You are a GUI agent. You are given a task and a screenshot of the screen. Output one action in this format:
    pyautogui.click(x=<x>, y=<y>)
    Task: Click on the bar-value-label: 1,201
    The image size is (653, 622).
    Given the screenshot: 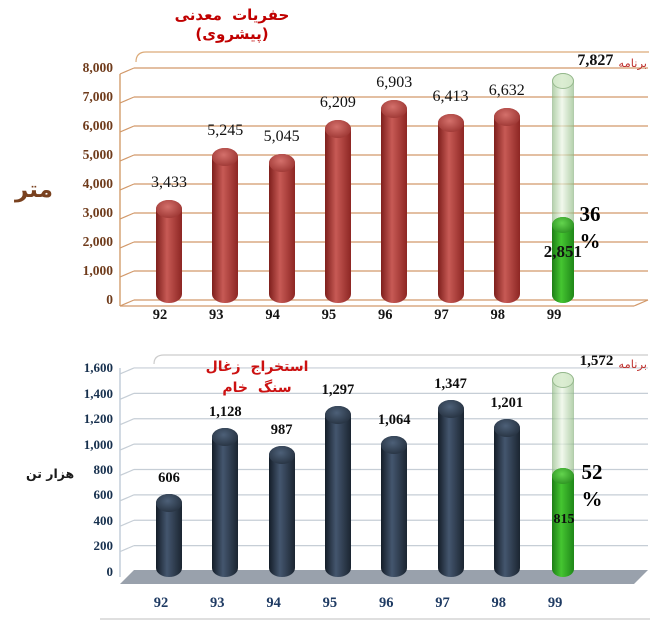 What is the action you would take?
    pyautogui.click(x=507, y=402)
    